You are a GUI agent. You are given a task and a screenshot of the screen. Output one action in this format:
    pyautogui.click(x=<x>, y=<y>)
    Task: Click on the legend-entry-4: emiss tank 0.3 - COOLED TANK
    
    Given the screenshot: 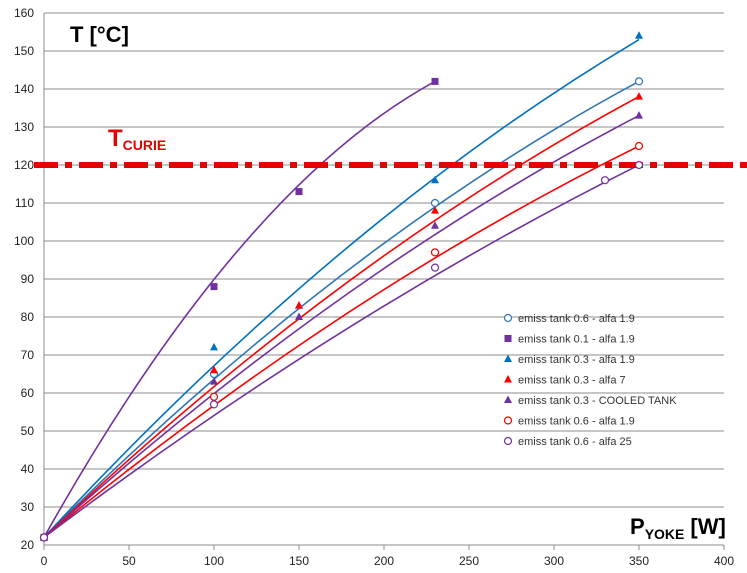 What is the action you would take?
    pyautogui.click(x=597, y=401)
    